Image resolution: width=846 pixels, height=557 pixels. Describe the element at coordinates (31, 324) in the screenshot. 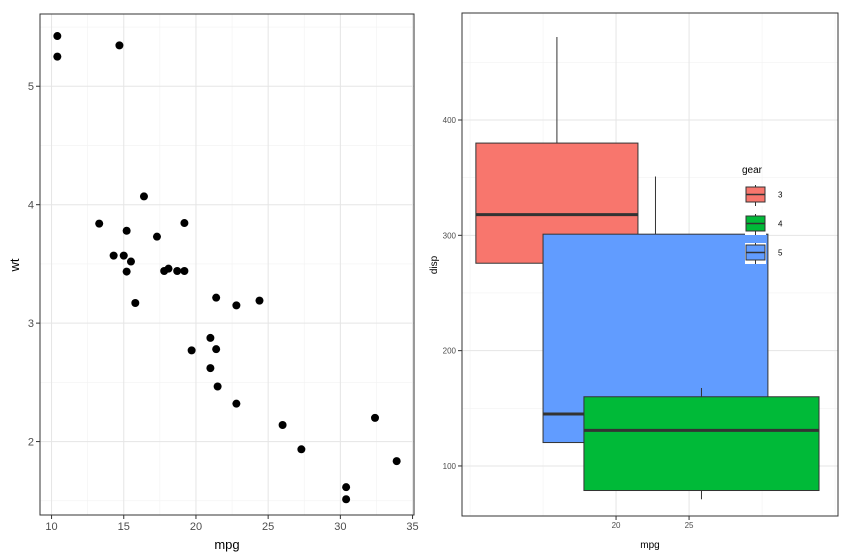

I see `scatter-y-tick-label: 3` at that location.